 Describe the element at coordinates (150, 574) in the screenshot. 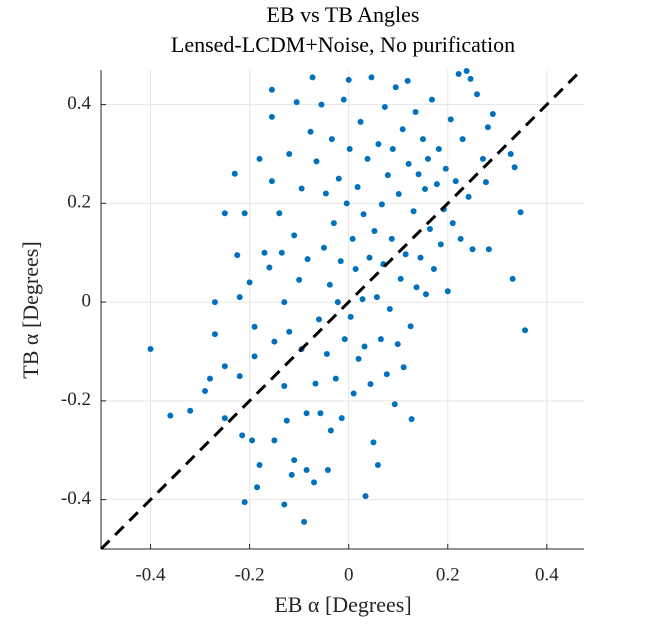

I see `x-tick-label: -0.4` at that location.